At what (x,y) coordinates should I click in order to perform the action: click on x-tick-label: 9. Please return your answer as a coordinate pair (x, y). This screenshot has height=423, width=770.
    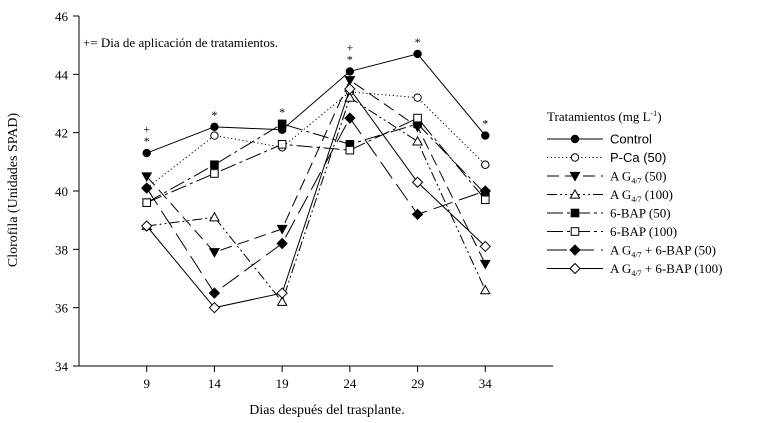
    Looking at the image, I should click on (146, 383).